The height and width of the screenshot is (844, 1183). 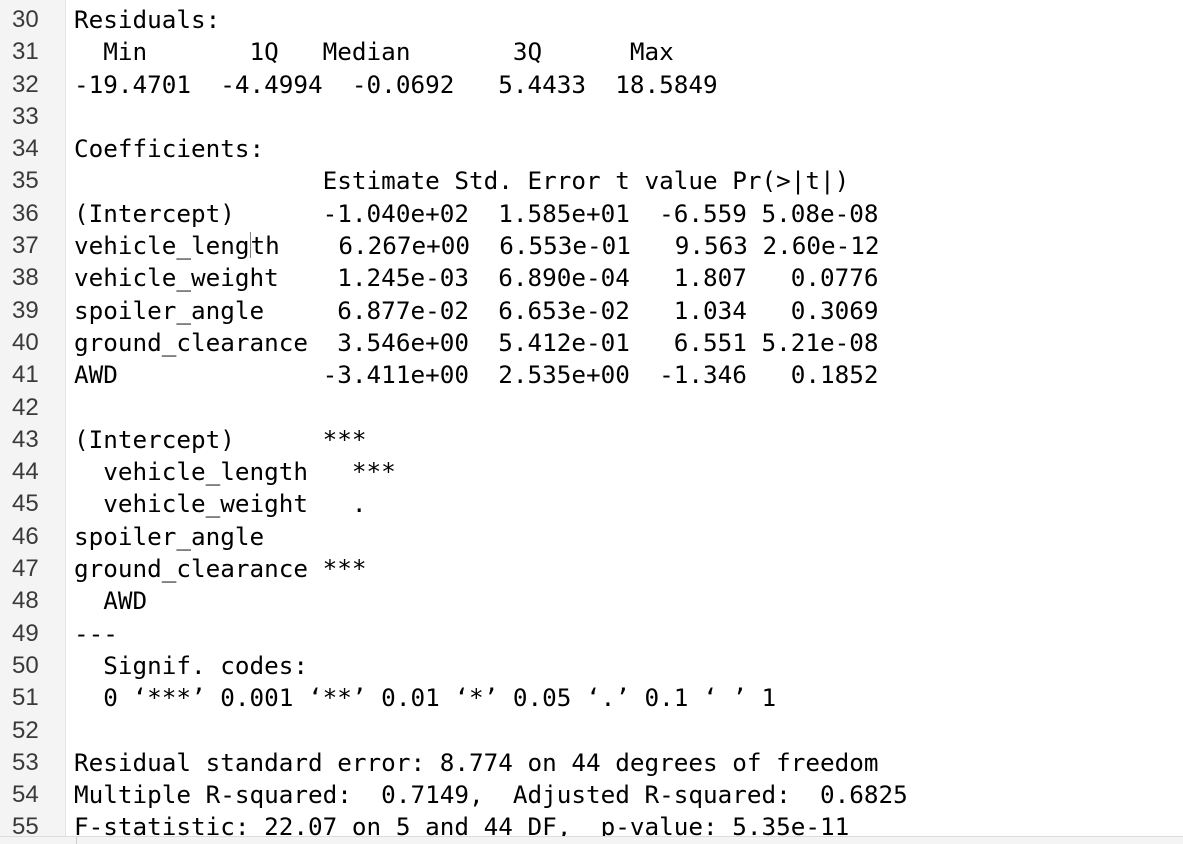 What do you see at coordinates (191, 665) in the screenshot?
I see `code-line-signif-codes-label: Signif. codes:` at bounding box center [191, 665].